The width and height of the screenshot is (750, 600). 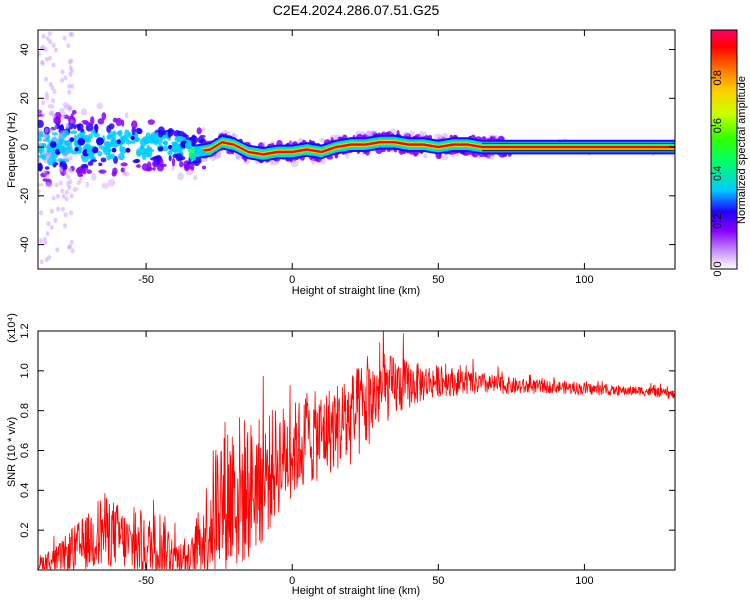 I want to click on figure-title: C2E4.2024.286.07.51.G25, so click(x=356, y=10).